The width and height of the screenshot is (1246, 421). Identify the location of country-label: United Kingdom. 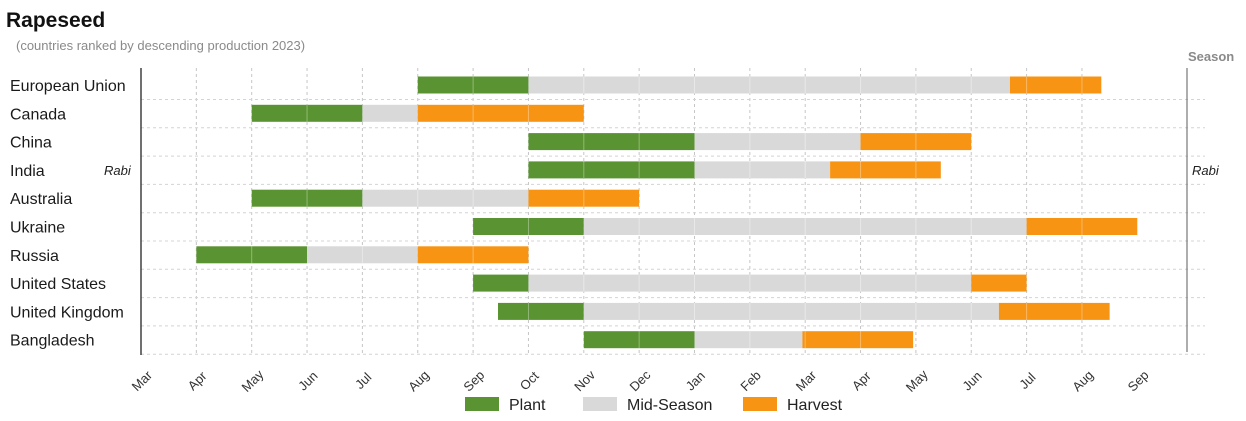
(67, 312).